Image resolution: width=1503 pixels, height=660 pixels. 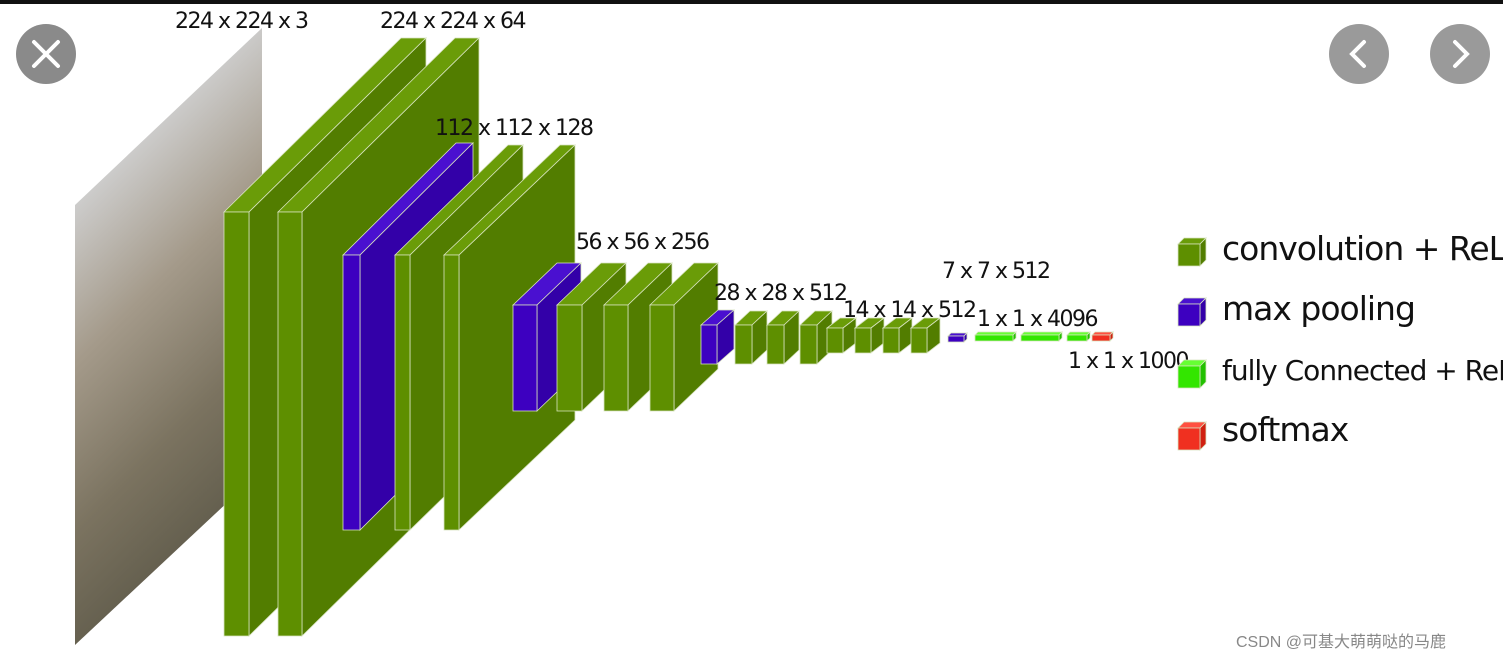 What do you see at coordinates (514, 128) in the screenshot?
I see `layer-label: 112 x 112 x 128` at bounding box center [514, 128].